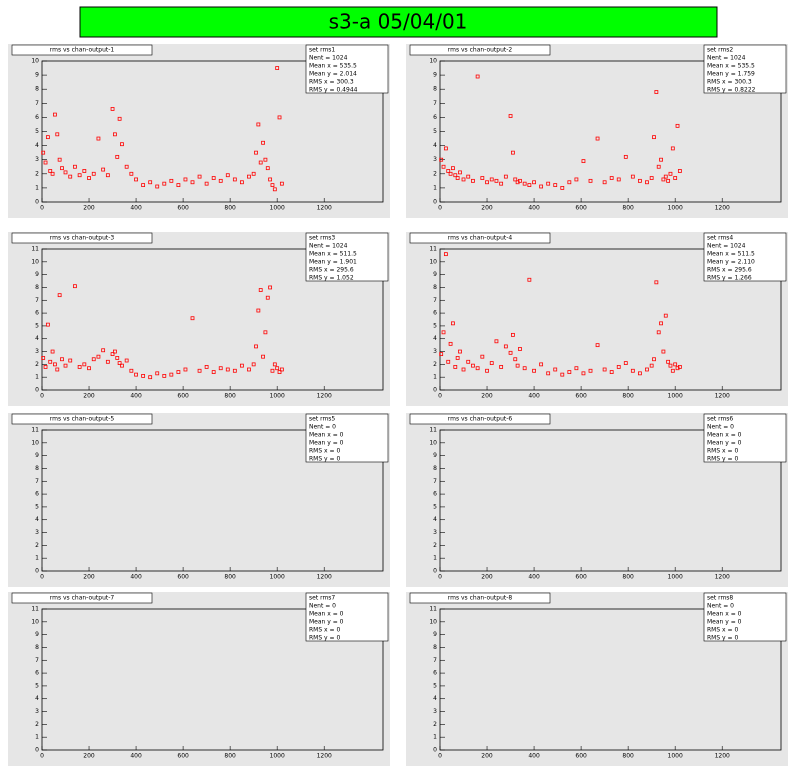 This screenshot has width=796, height=776. What do you see at coordinates (435, 377) in the screenshot?
I see `y-tick-label: 1` at bounding box center [435, 377].